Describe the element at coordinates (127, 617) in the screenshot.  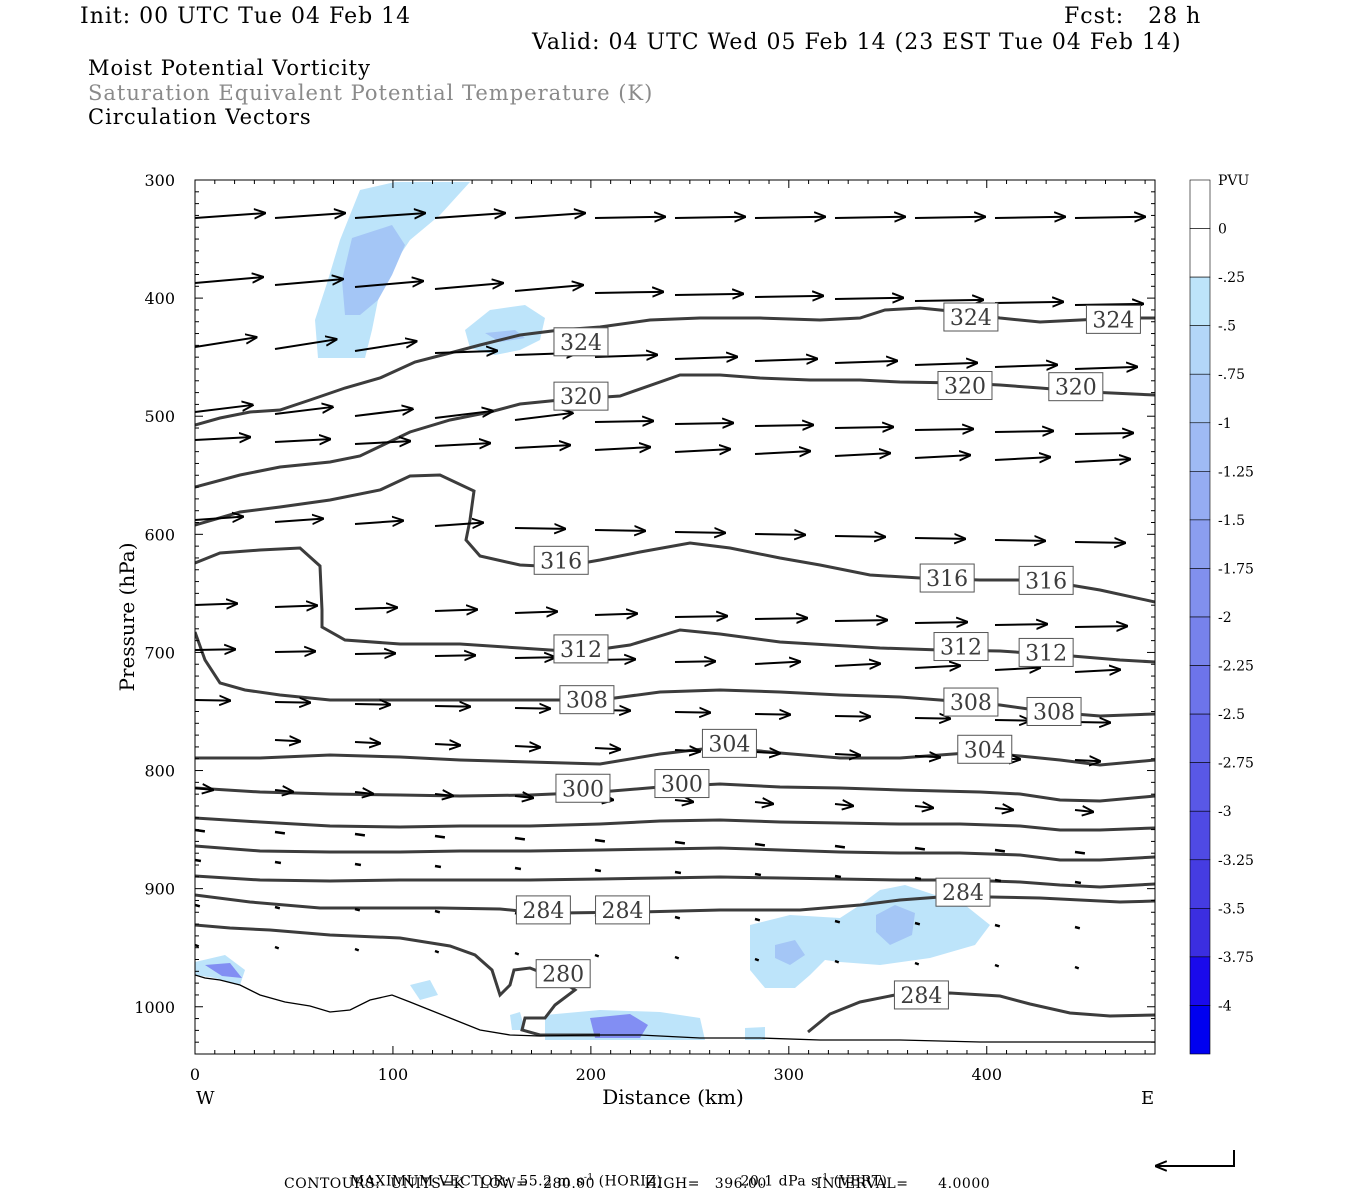
I see `y-axis-title: Pressure (hPa)` at that location.